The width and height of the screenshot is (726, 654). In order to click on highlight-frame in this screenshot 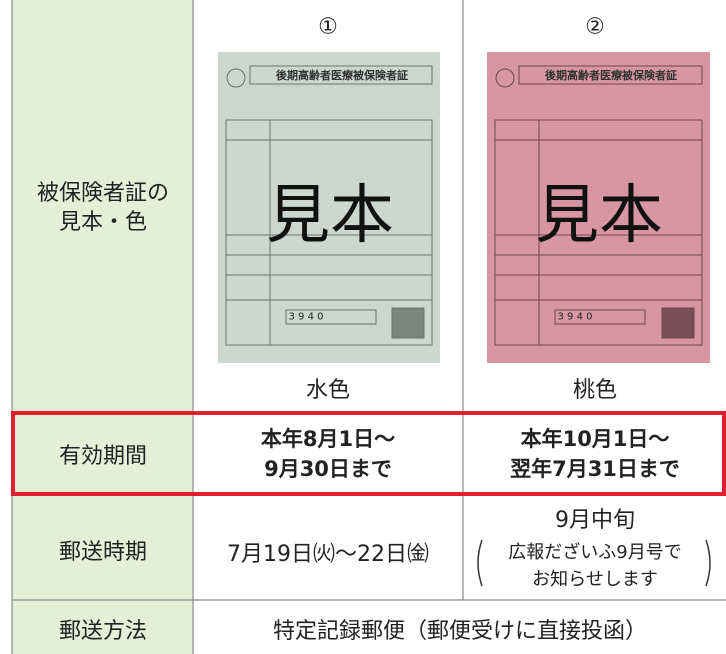, I will do `click(368, 453)`.